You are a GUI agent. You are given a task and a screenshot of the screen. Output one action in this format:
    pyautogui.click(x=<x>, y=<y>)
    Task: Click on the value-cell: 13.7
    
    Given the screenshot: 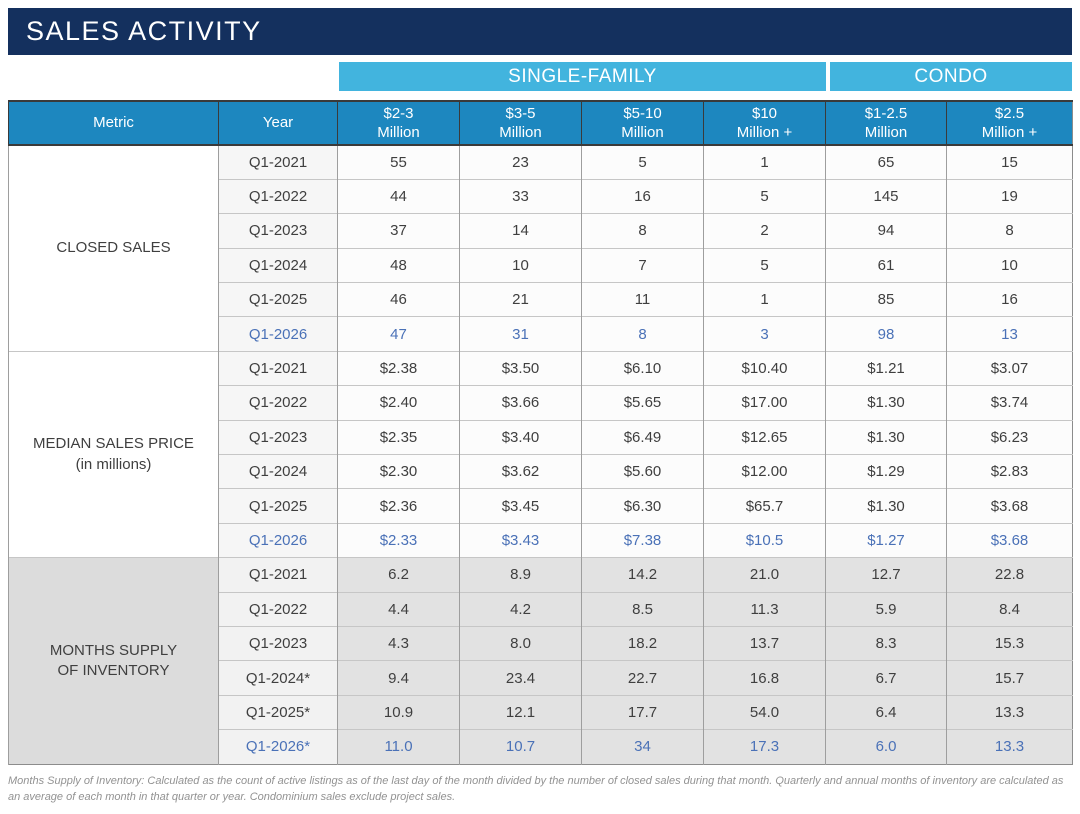 What is the action you would take?
    pyautogui.click(x=764, y=643)
    